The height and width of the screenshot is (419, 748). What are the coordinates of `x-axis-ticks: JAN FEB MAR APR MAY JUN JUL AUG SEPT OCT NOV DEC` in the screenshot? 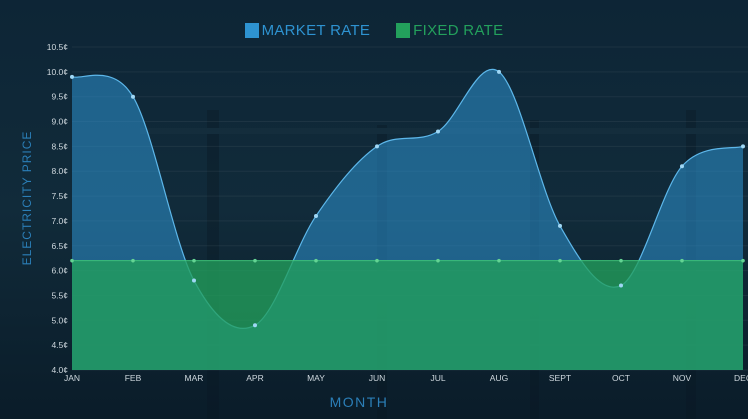 It's located at (406, 378).